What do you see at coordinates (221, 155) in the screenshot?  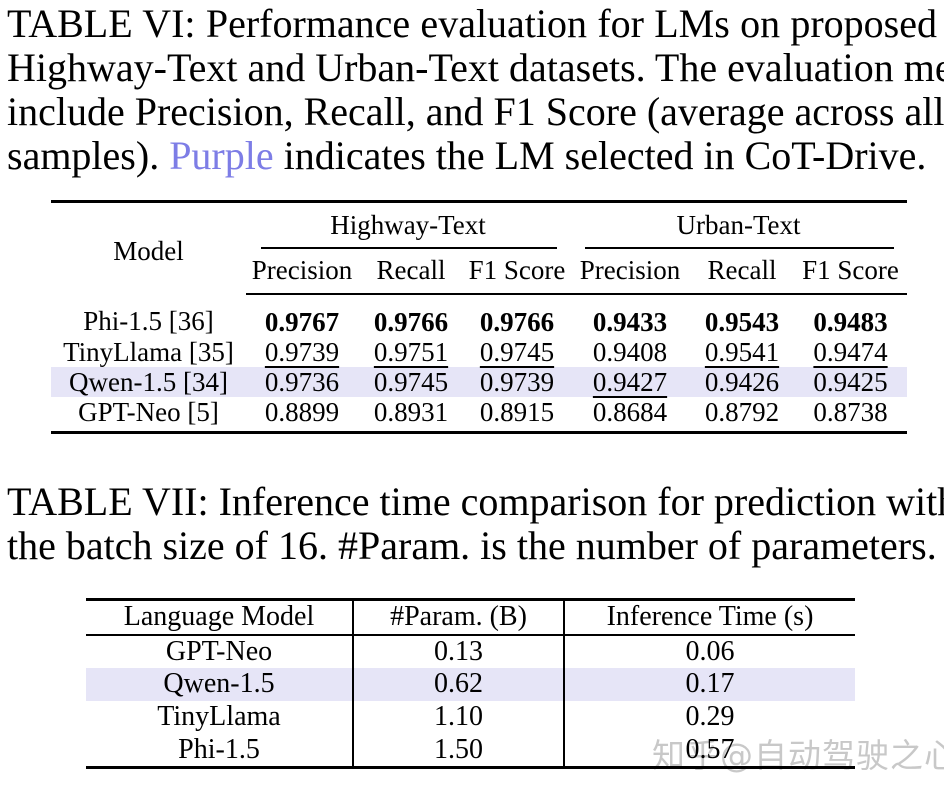 I see `purple-keyword: Purple` at bounding box center [221, 155].